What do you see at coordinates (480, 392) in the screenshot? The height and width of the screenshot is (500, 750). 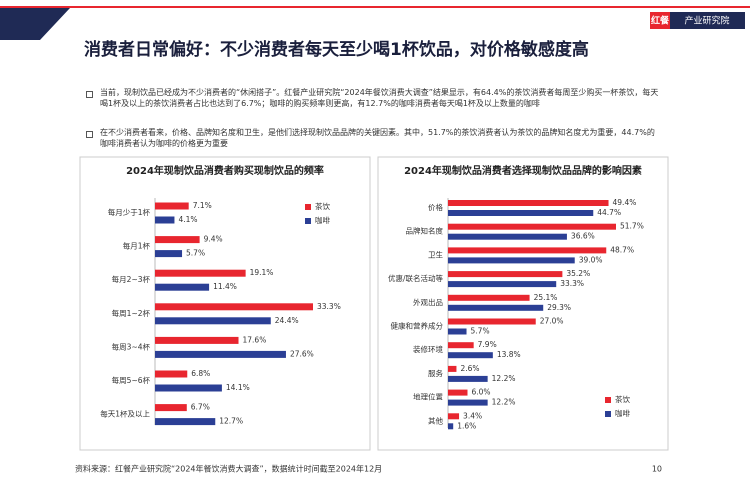 I see `value-label: 6.0%` at bounding box center [480, 392].